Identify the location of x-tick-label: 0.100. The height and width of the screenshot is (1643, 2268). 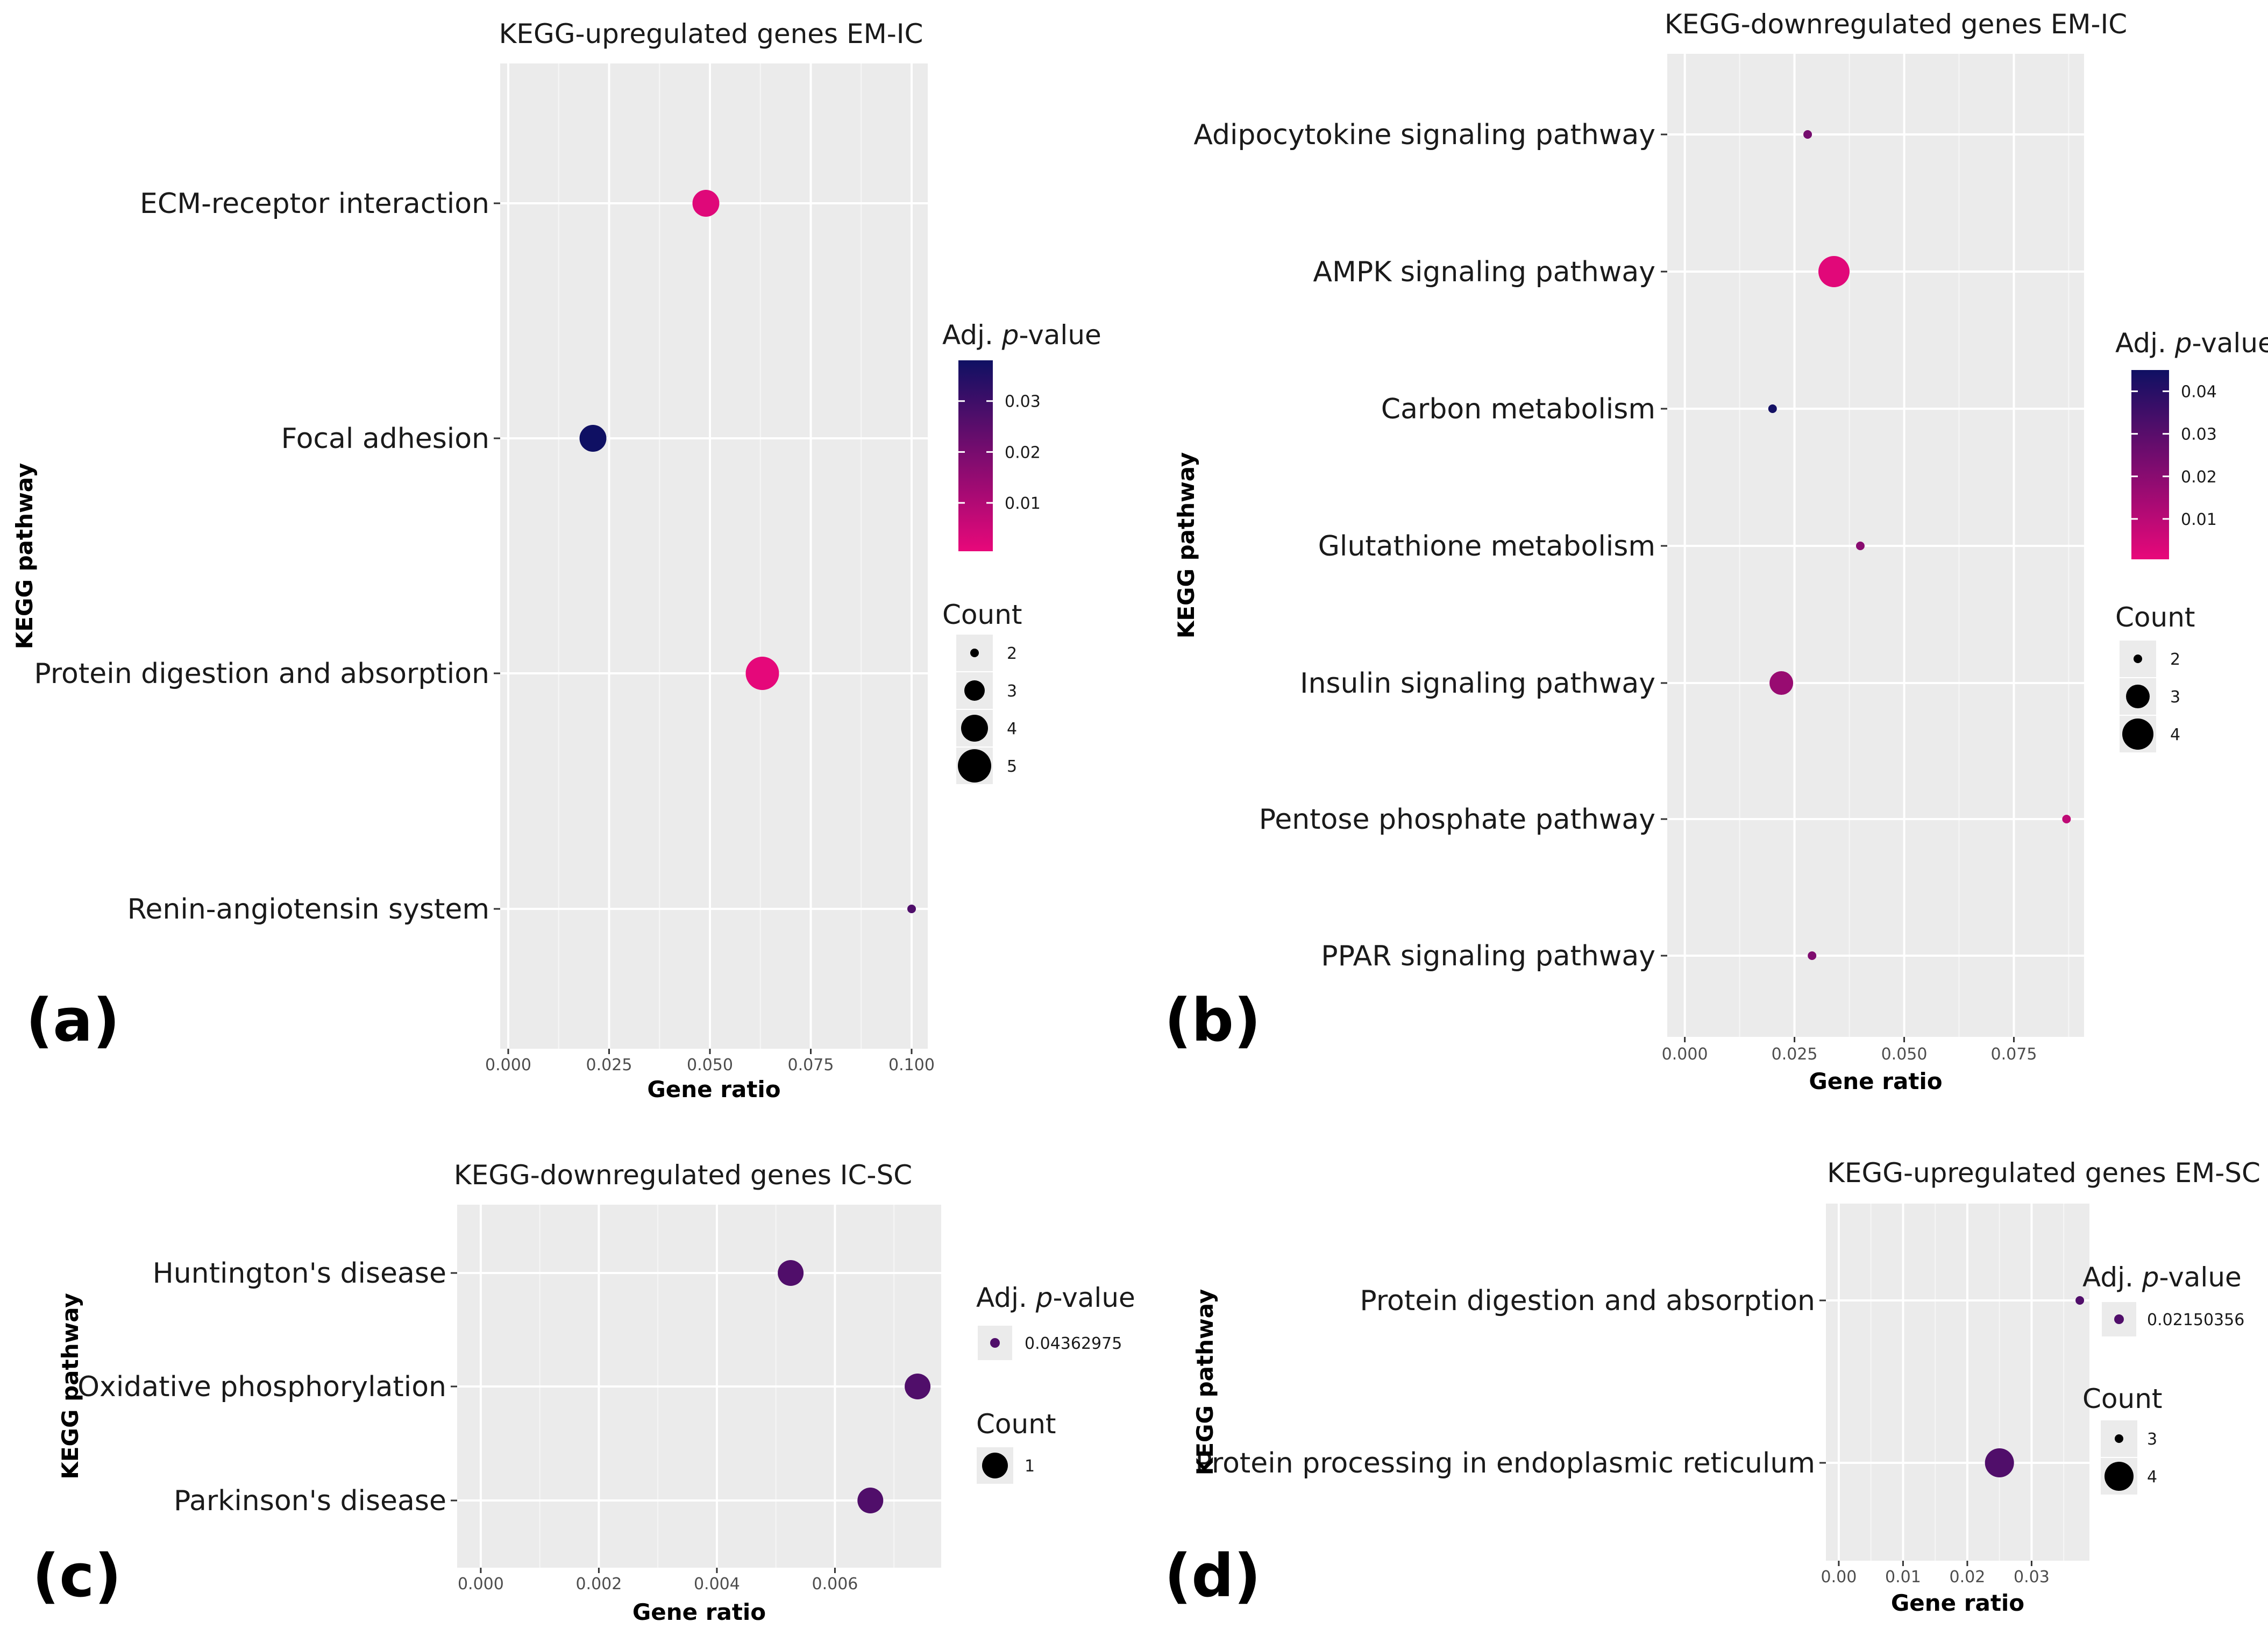
(912, 1065).